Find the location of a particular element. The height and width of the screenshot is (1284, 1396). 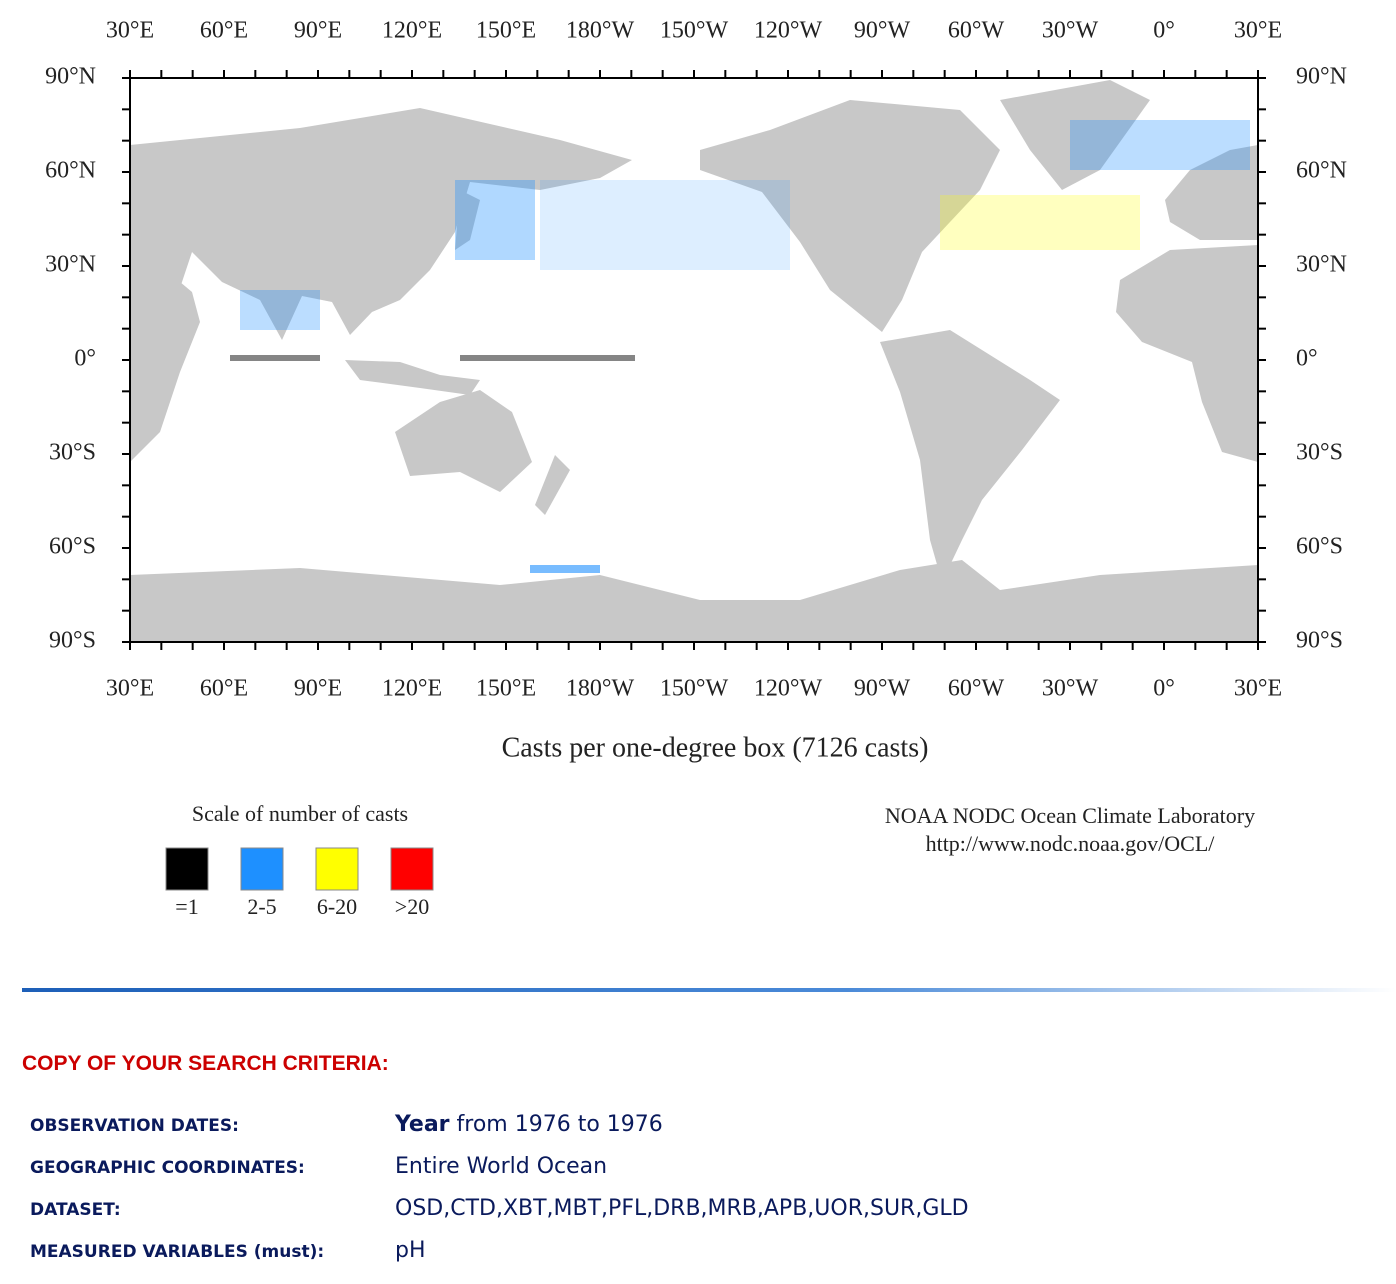

credit-url: http://www.nodc.noaa.gov/OCL/ is located at coordinates (1071, 843).